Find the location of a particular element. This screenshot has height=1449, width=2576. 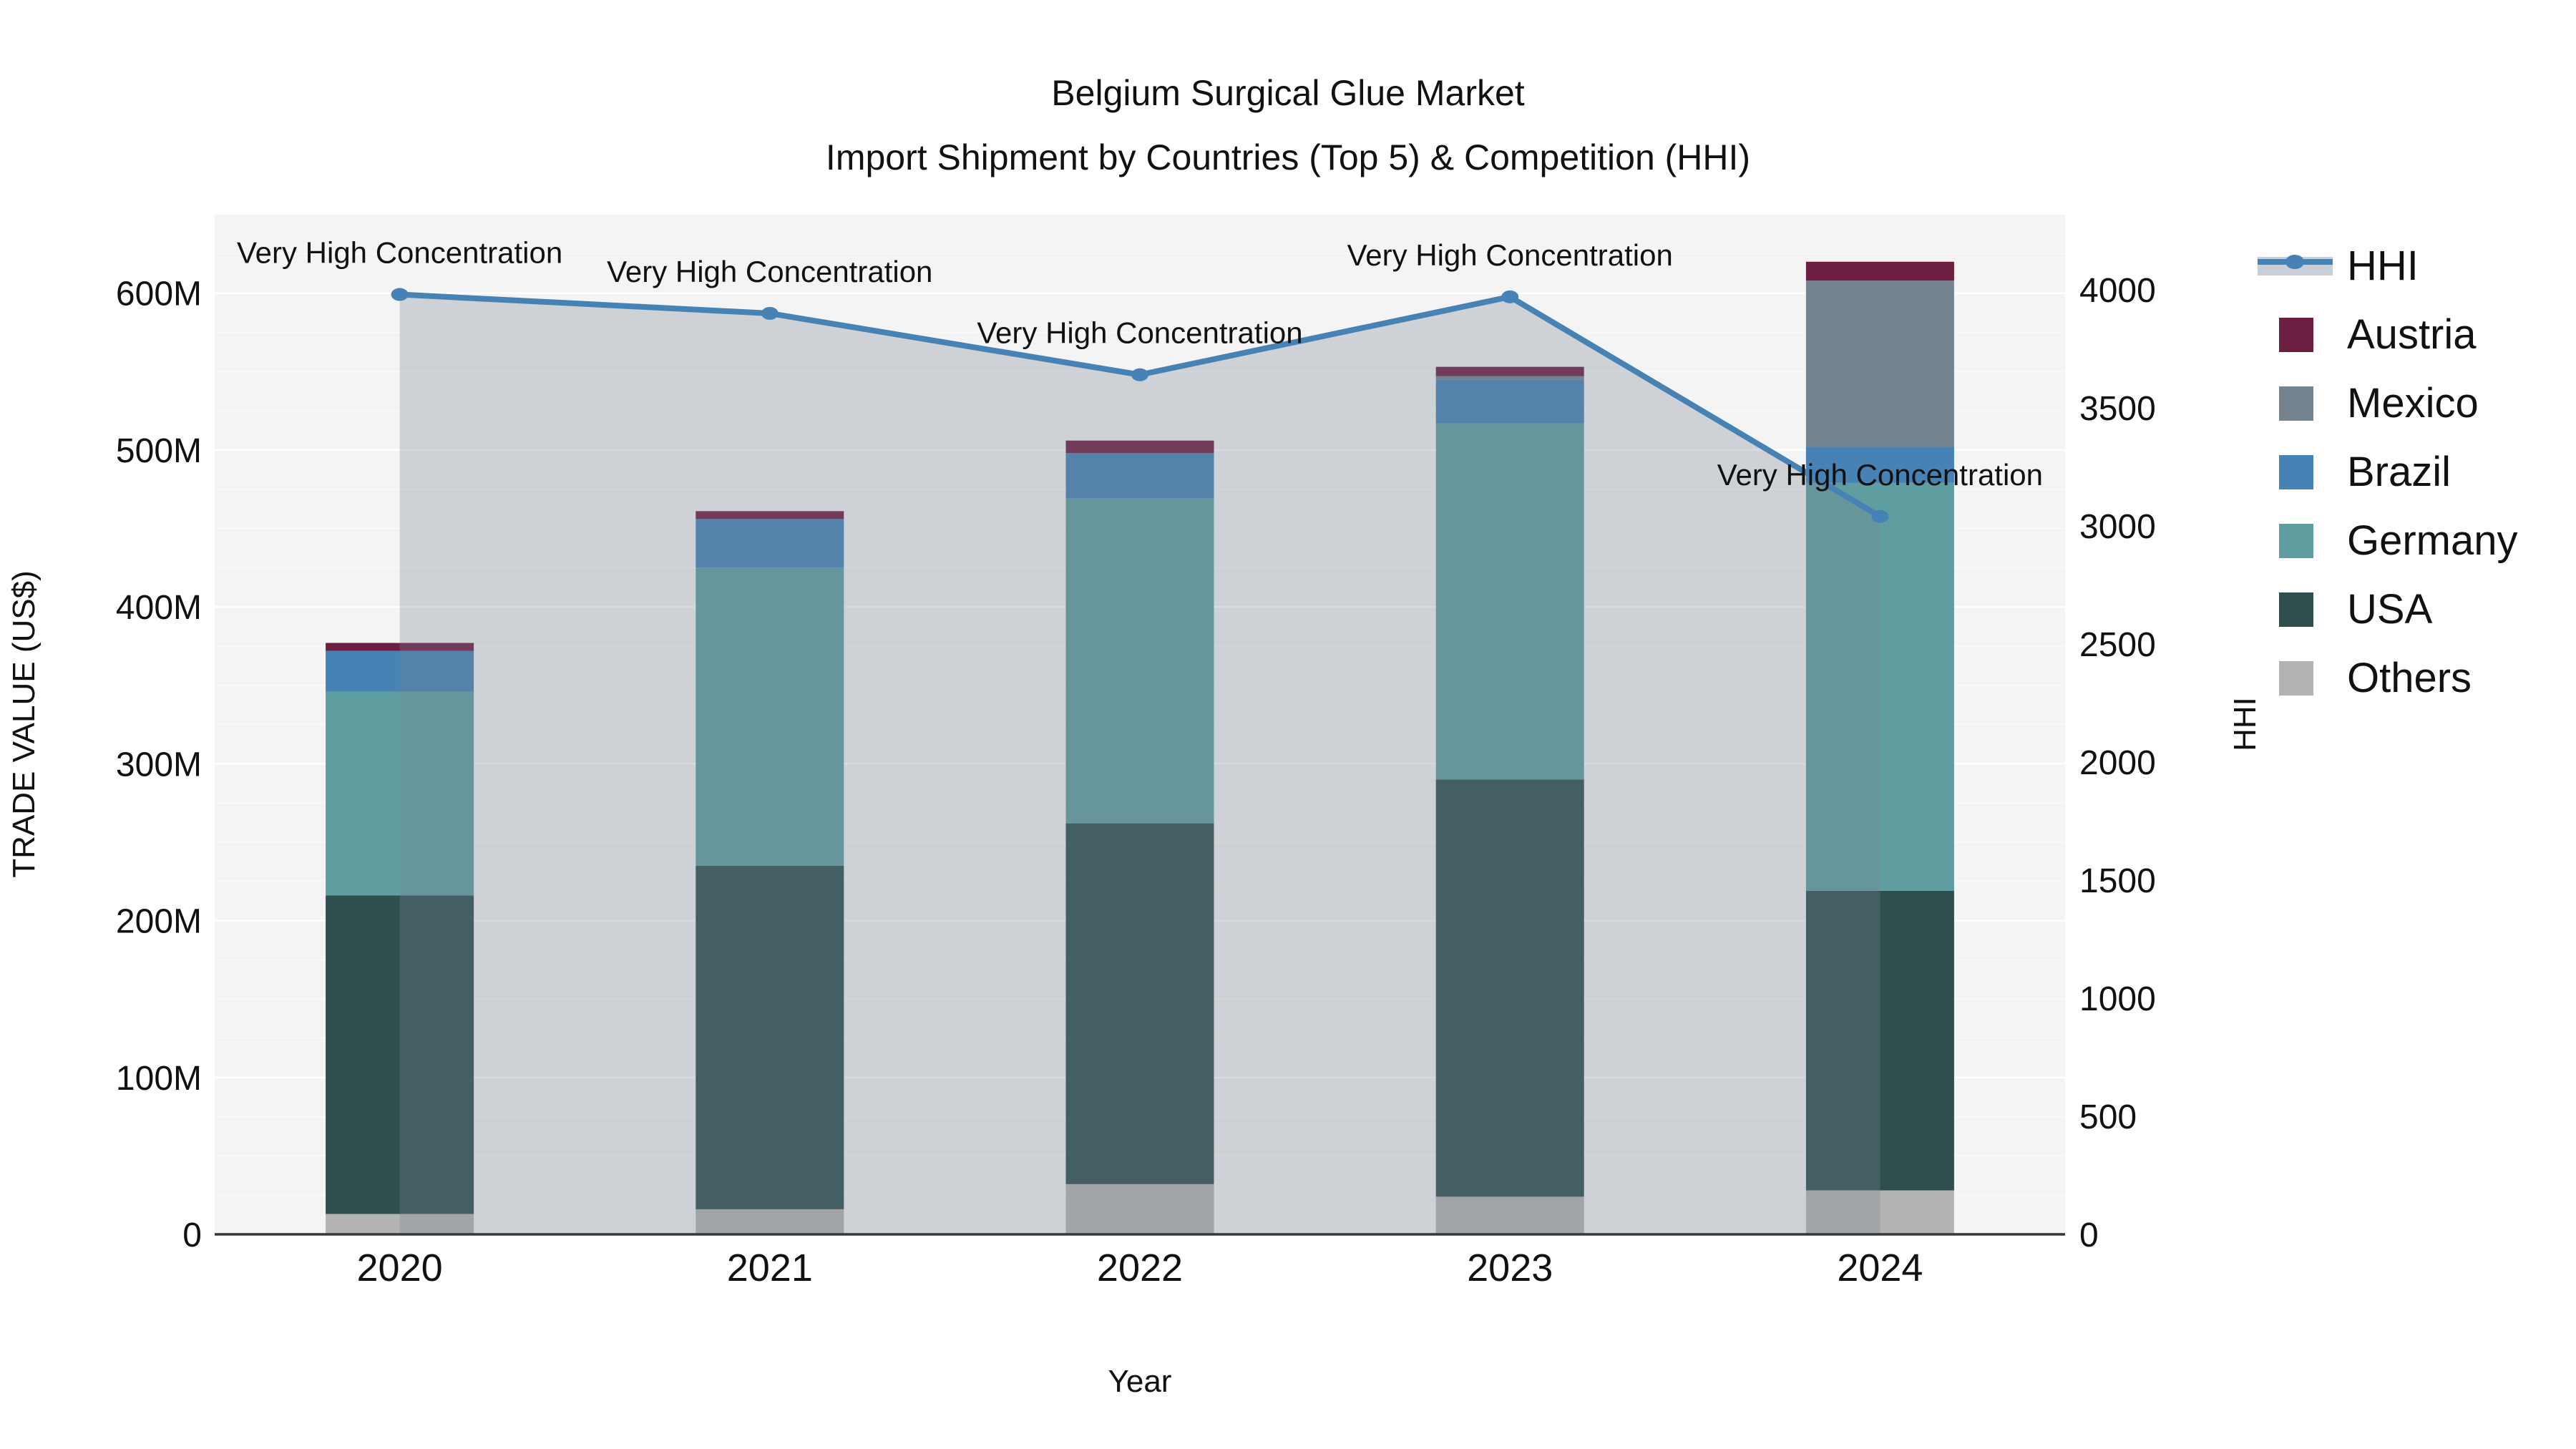

legend-item-austria: Austria is located at coordinates (2378, 334).